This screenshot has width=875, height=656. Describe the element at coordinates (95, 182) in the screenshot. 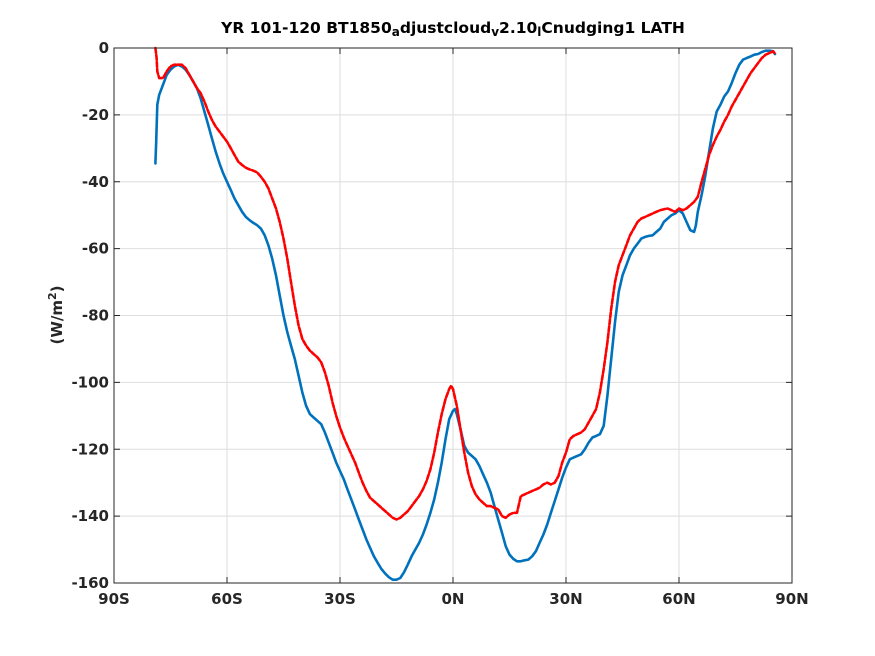

I see `y-tick-label: -40` at that location.